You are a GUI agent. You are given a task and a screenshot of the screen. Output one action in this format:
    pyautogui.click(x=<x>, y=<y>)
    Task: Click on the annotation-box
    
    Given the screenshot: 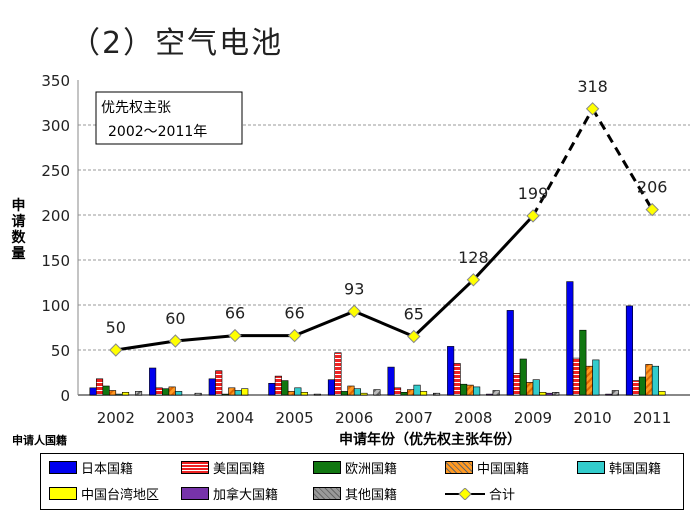 What is the action you would take?
    pyautogui.click(x=169, y=118)
    